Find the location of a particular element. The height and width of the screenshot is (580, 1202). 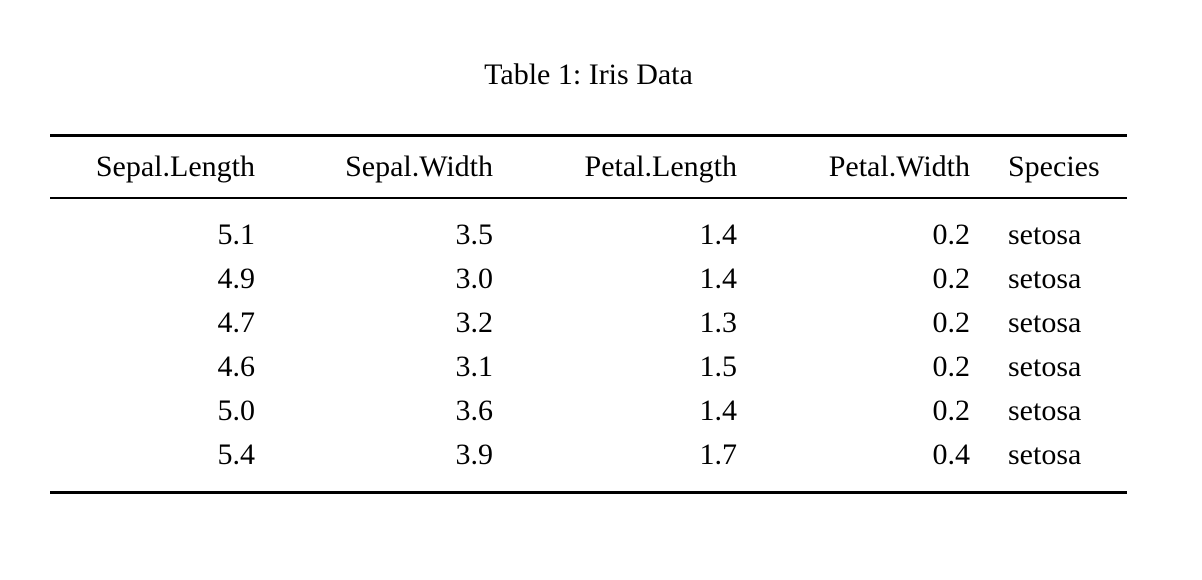

table-cell: 5.0 is located at coordinates (236, 410).